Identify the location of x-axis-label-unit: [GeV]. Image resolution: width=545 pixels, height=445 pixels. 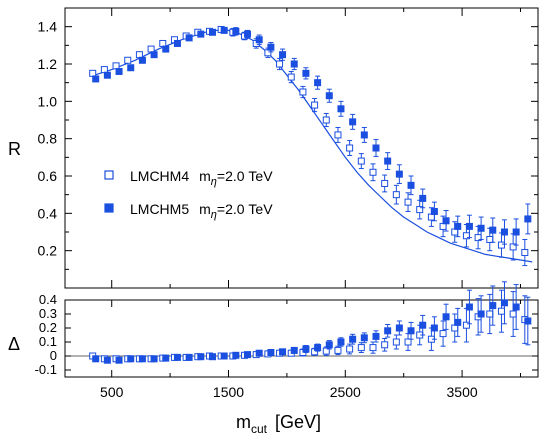
(298, 422).